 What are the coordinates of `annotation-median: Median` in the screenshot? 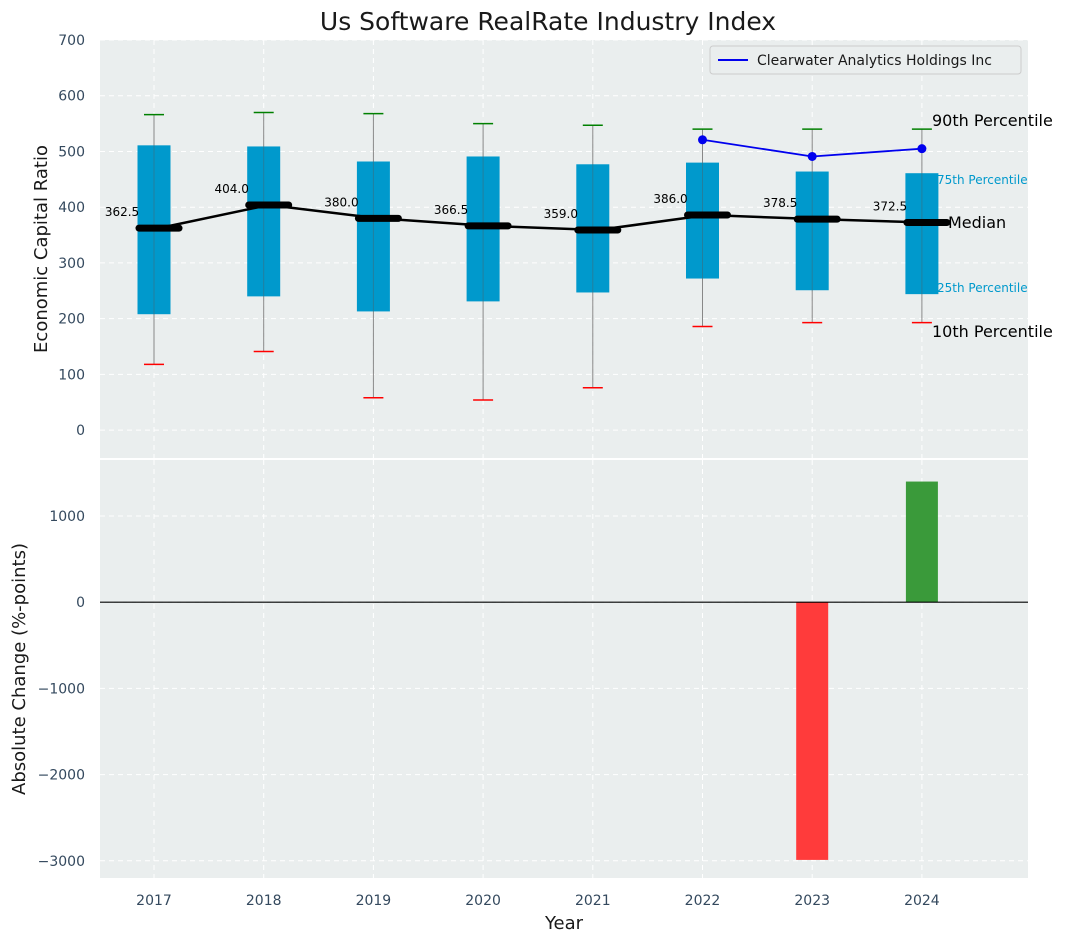 It's located at (977, 222).